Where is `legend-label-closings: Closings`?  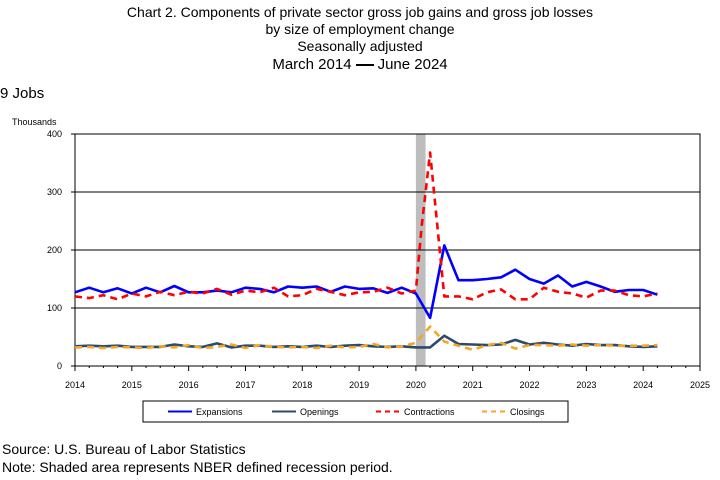
legend-label-closings: Closings is located at coordinates (527, 412).